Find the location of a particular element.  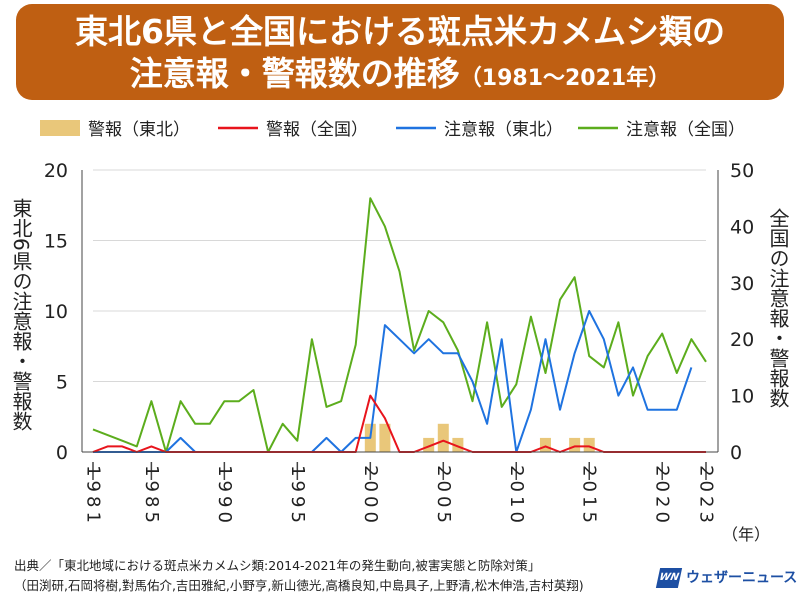

bar-2001 is located at coordinates (385, 437).